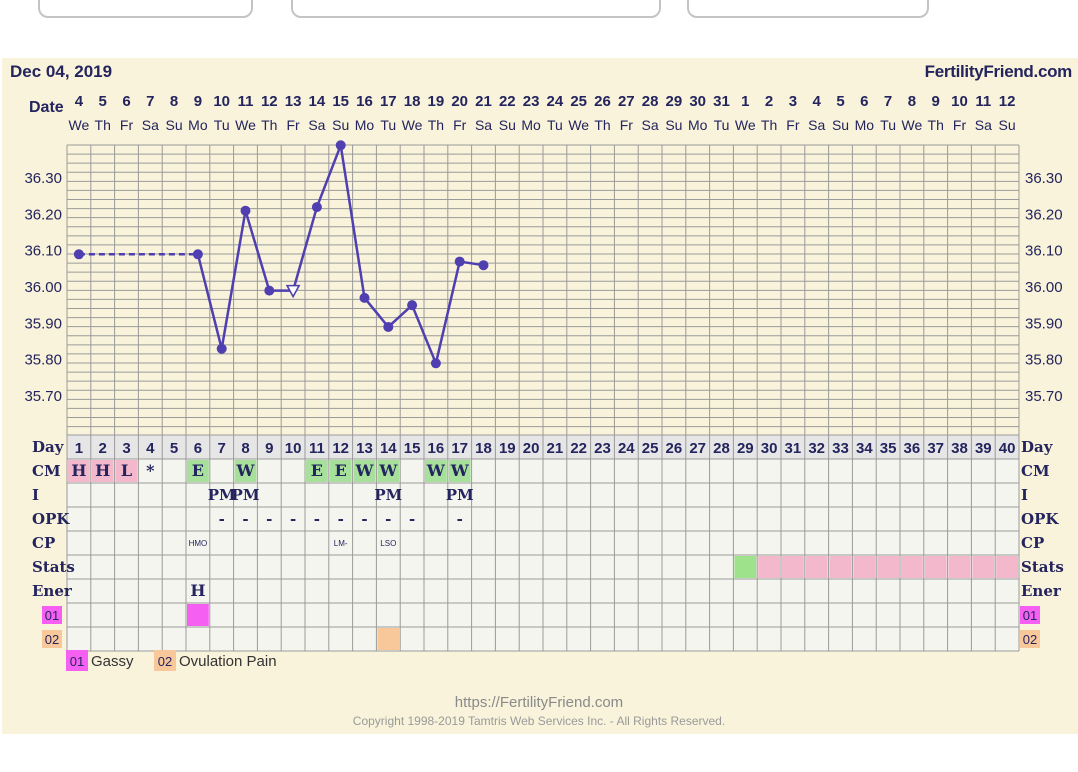  I want to click on day-number: 14, so click(388, 448).